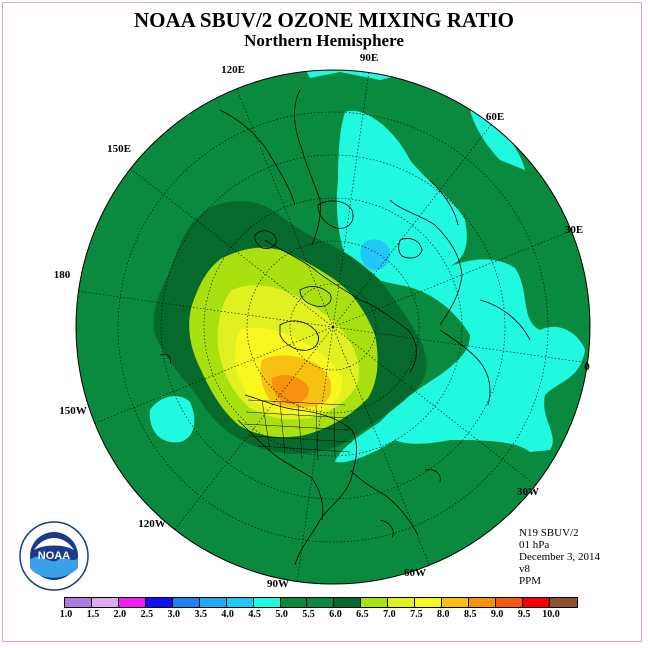  I want to click on info-satellite: N19 SBUV/2, so click(549, 533).